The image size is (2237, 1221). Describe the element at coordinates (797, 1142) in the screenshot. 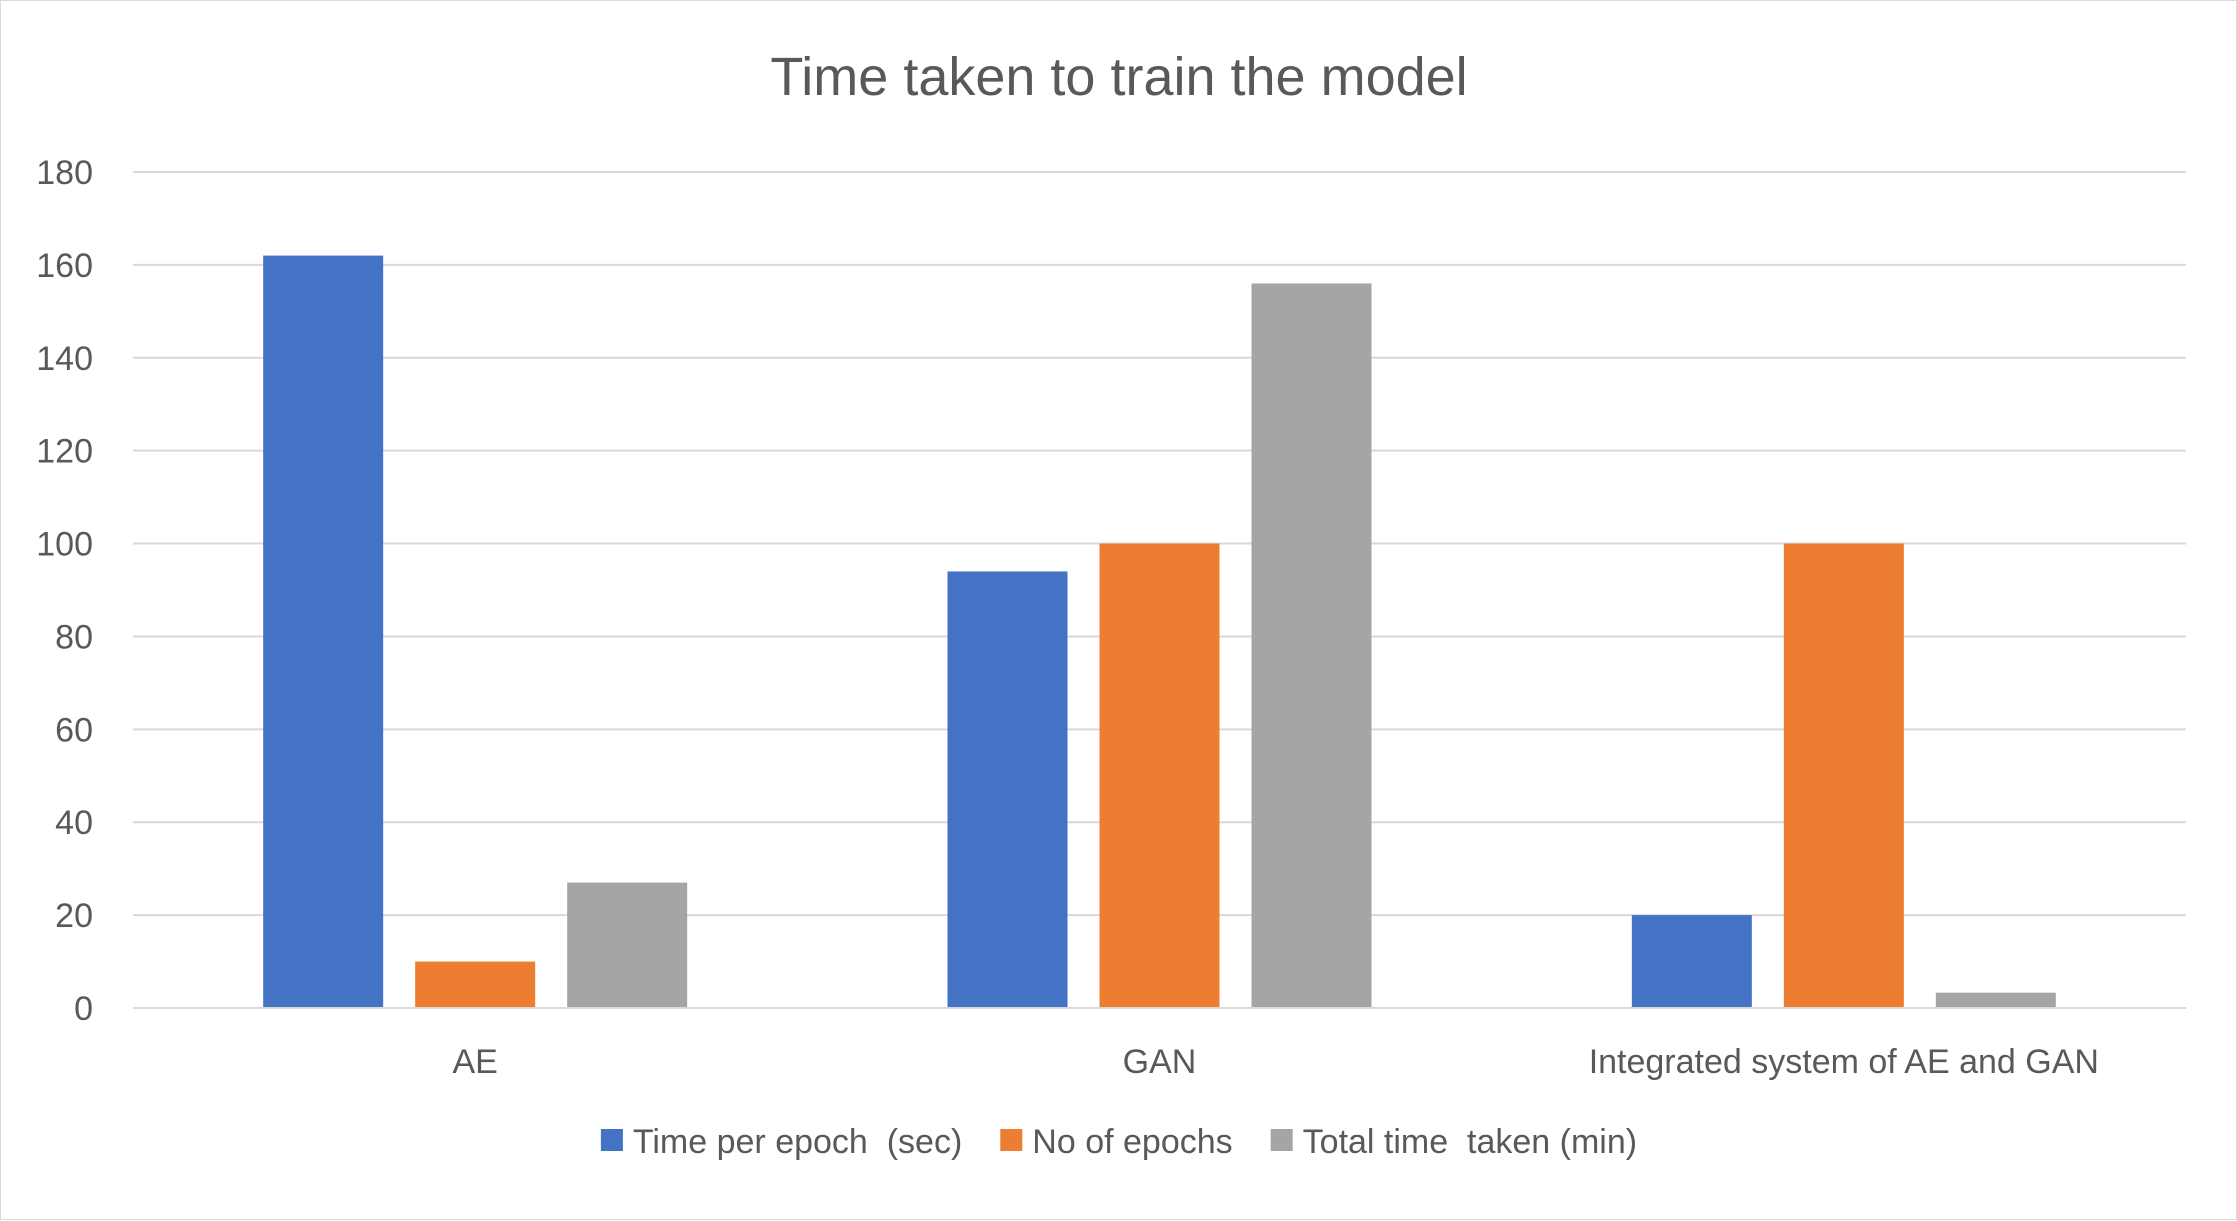

I see `legend-label: Time per epoch (sec)` at that location.